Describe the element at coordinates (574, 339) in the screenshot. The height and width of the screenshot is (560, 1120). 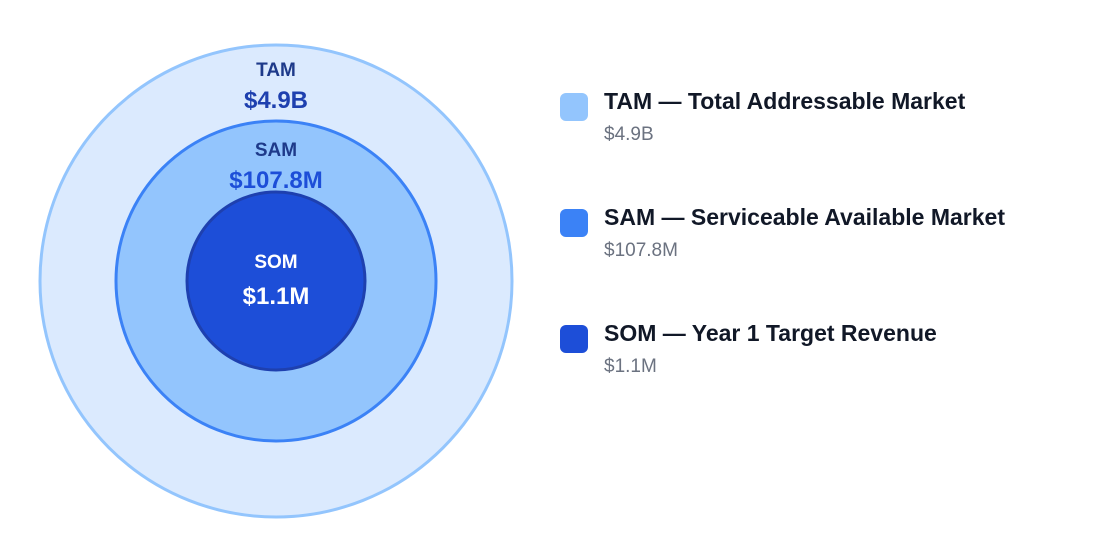
I see `legend-swatch-som` at that location.